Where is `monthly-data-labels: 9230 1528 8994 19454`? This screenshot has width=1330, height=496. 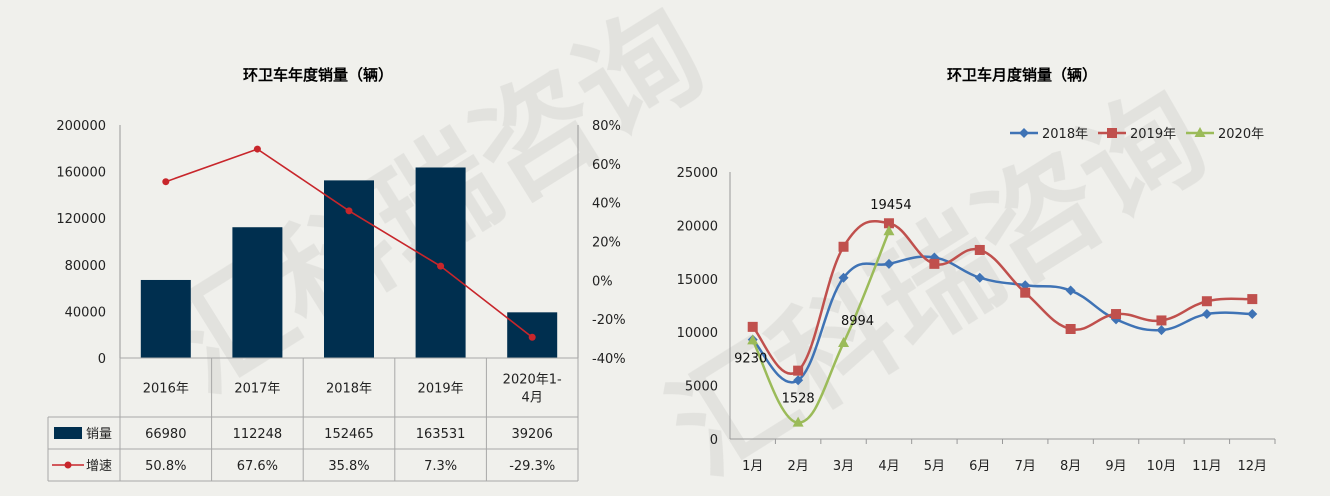
monthly-data-labels: 9230 1528 8994 19454 is located at coordinates (822, 302).